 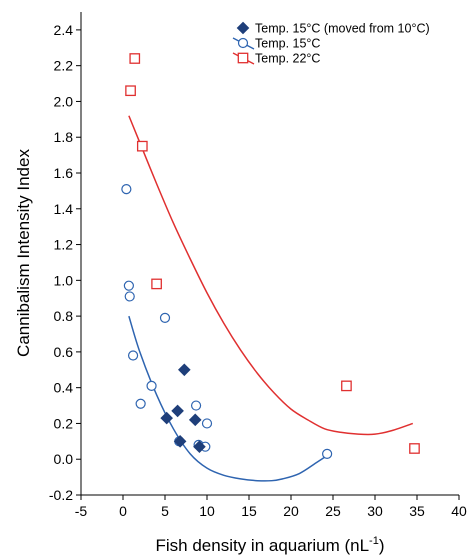 What do you see at coordinates (23, 253) in the screenshot?
I see `y-axis-title: Cannibalism Intensity Index` at bounding box center [23, 253].